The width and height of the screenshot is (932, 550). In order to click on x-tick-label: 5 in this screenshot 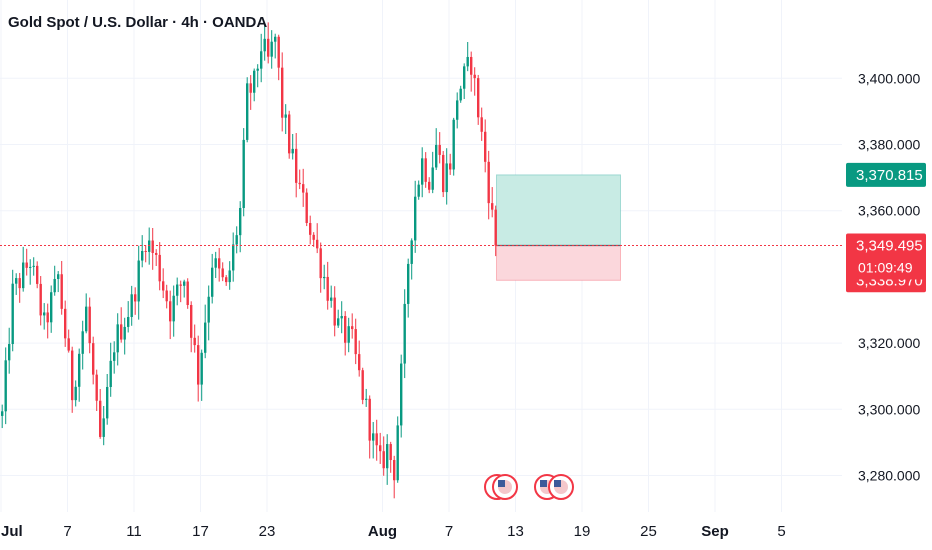, I will do `click(781, 531)`.